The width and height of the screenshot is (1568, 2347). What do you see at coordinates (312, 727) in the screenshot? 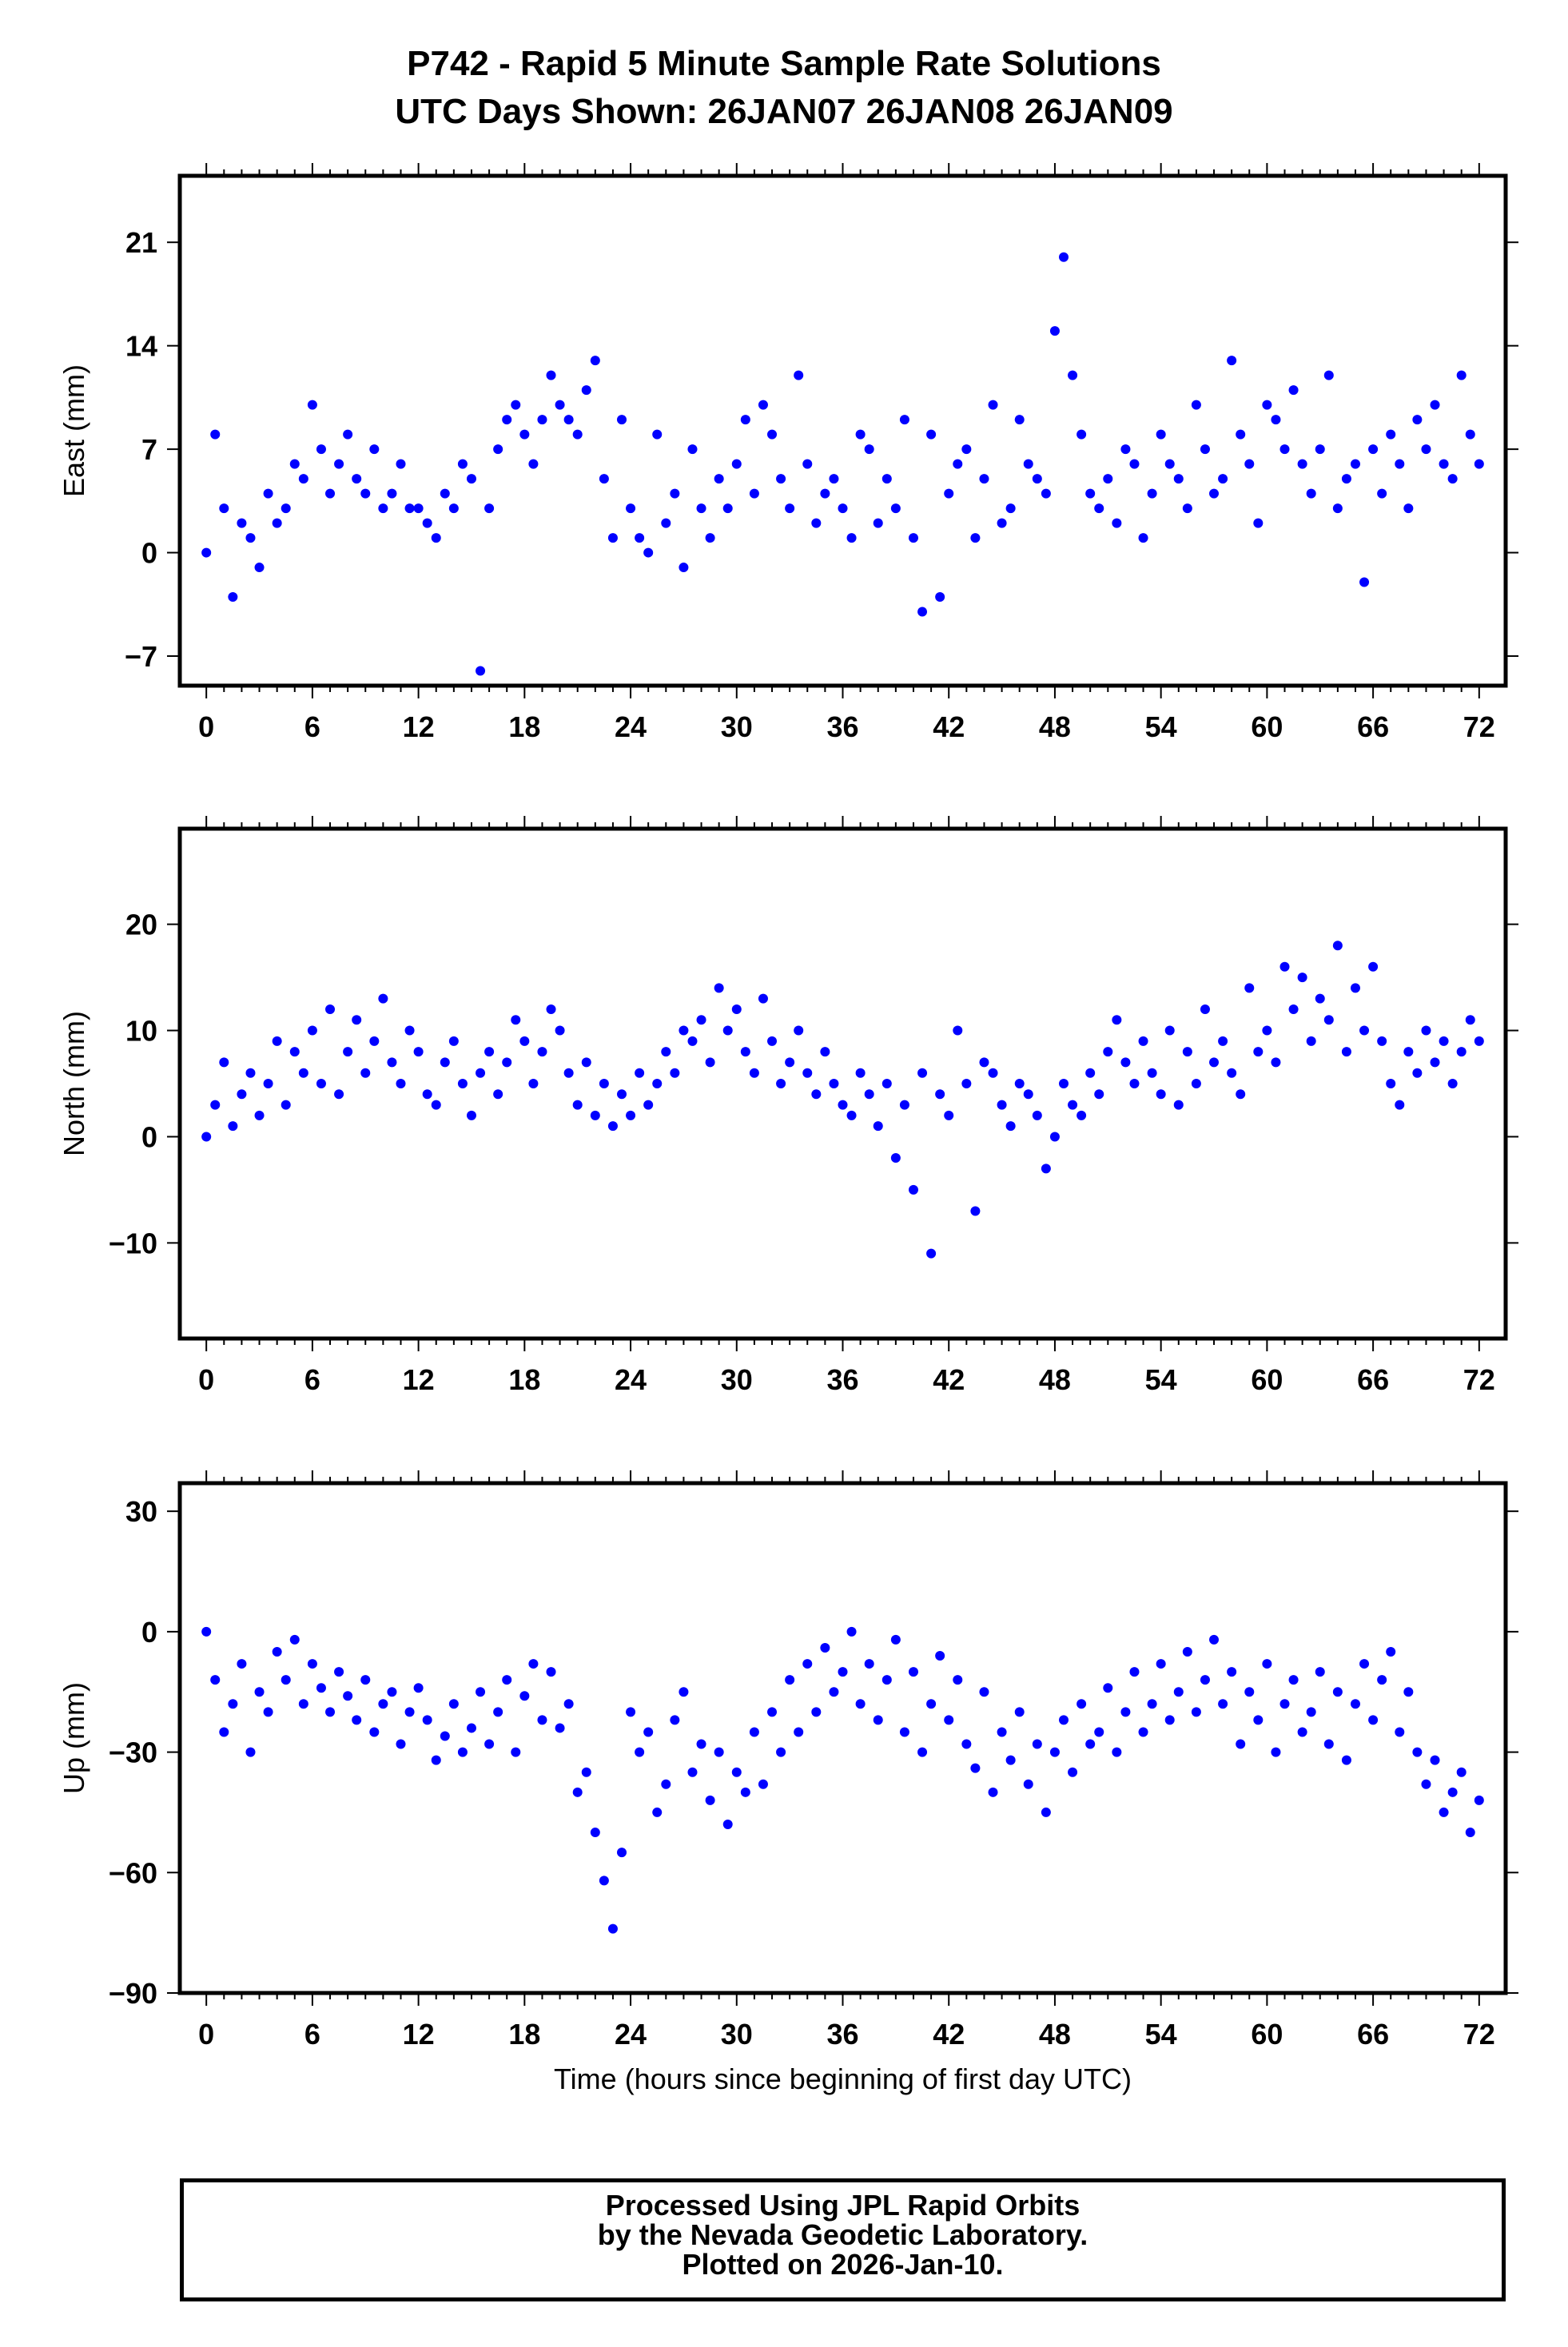
I see `east-x-tick-label: 6` at bounding box center [312, 727].